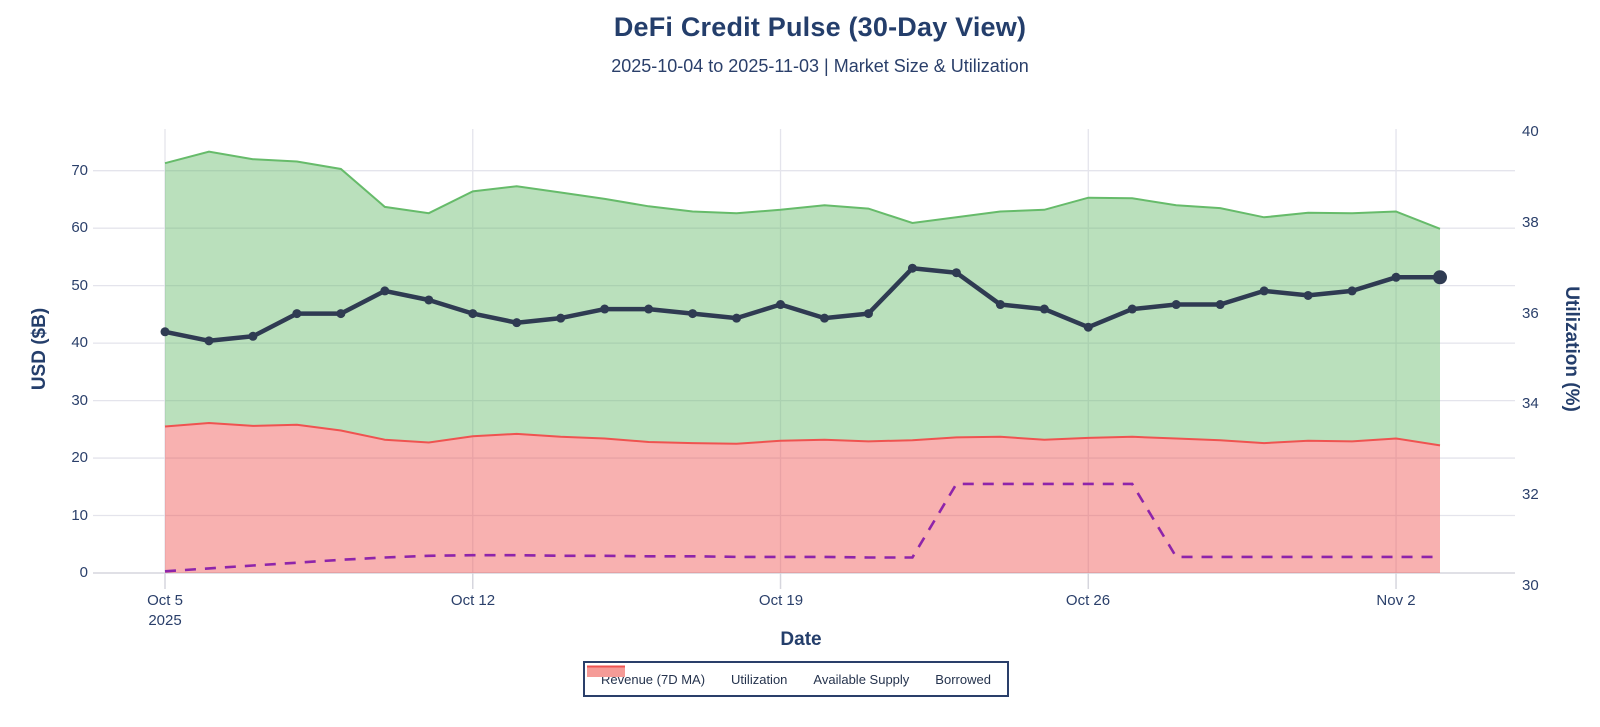 The height and width of the screenshot is (727, 1600). Describe the element at coordinates (1571, 349) in the screenshot. I see `right-axis-title: Utilization (%)` at that location.